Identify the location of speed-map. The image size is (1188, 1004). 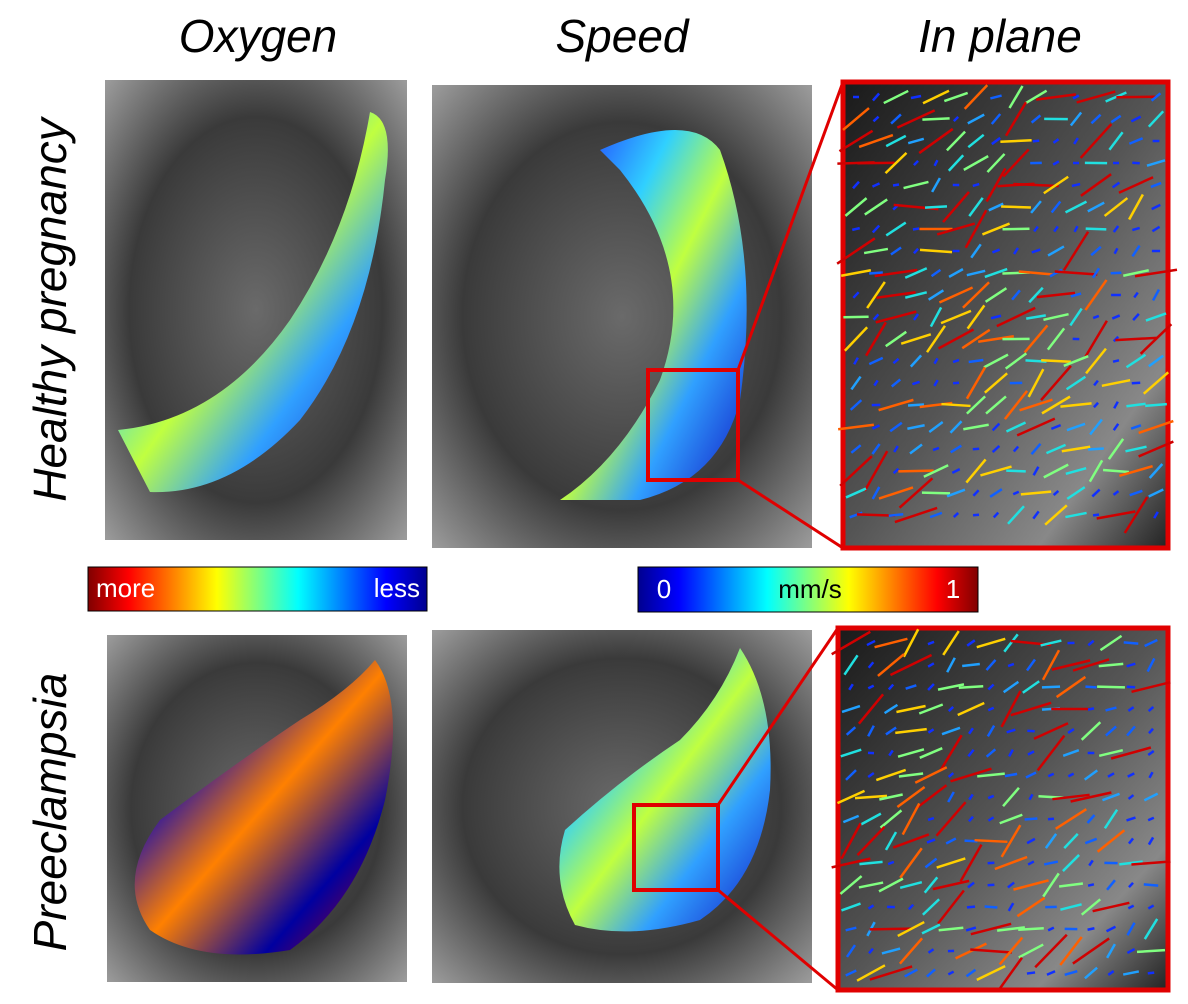
(653, 315).